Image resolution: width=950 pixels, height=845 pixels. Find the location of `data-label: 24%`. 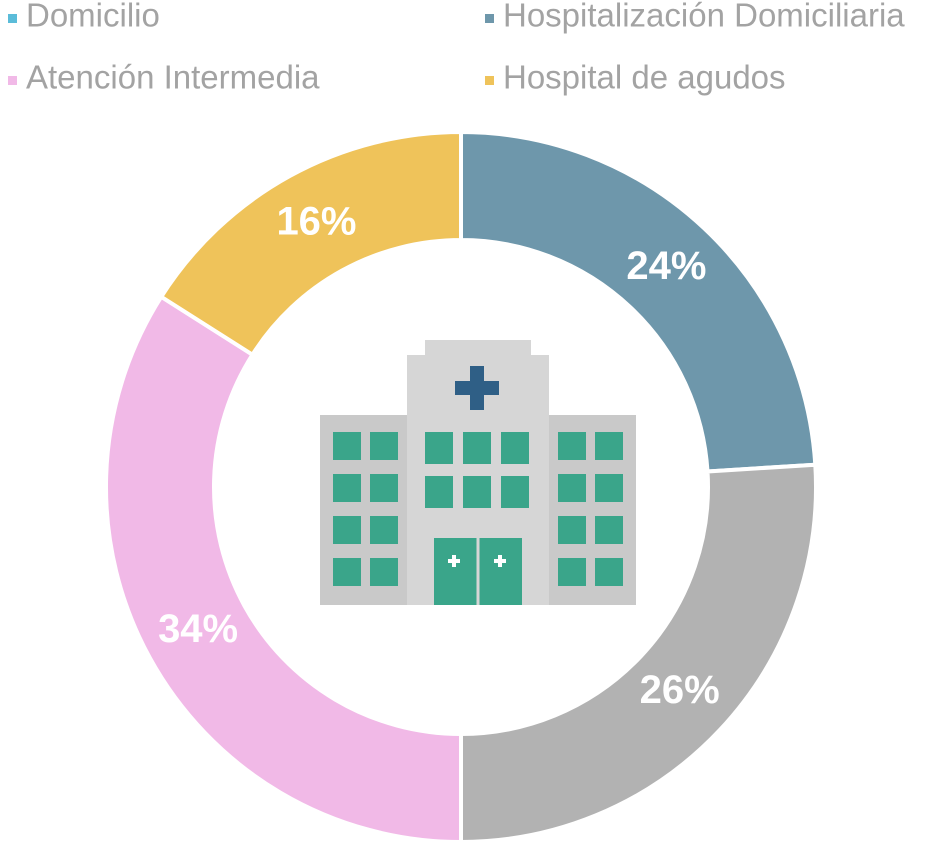

data-label: 24% is located at coordinates (666, 266).